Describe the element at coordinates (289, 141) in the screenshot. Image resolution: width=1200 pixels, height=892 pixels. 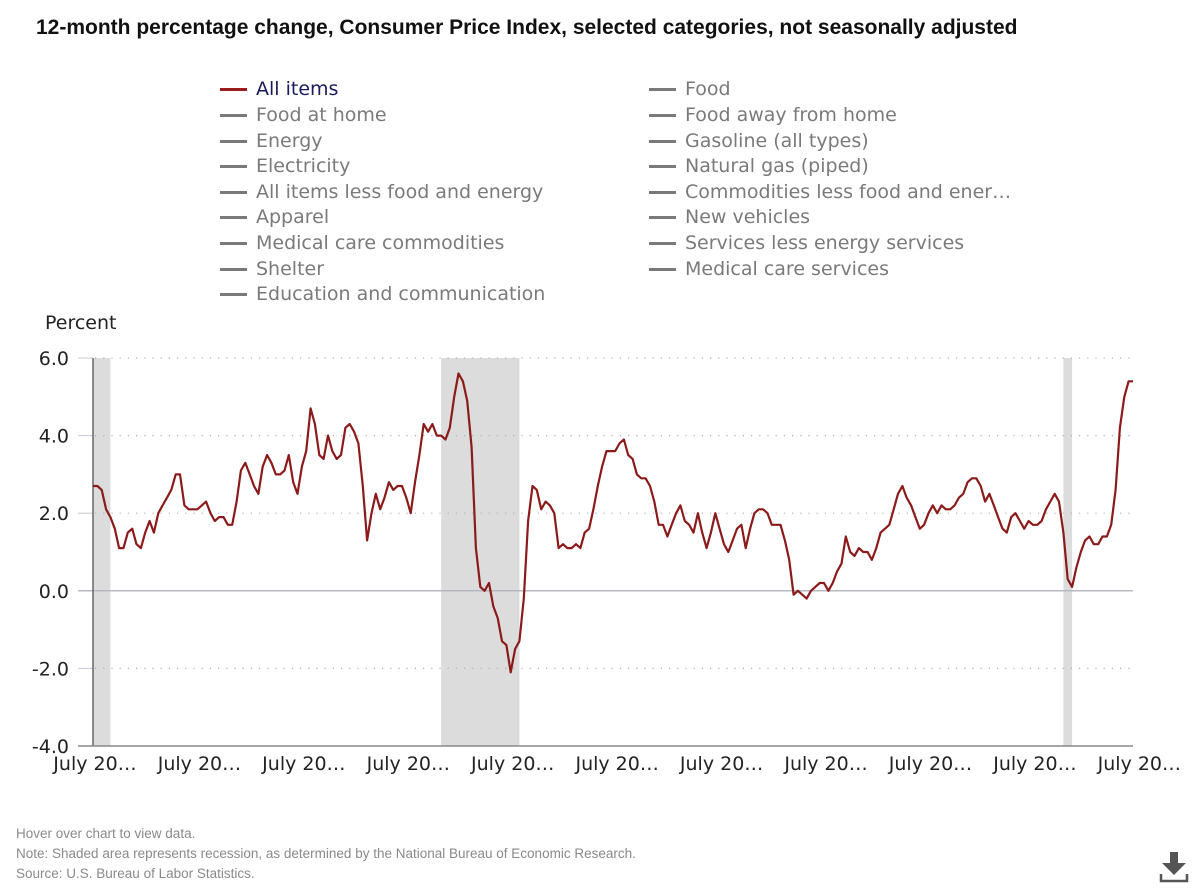
I see `legend-label: Energy` at that location.